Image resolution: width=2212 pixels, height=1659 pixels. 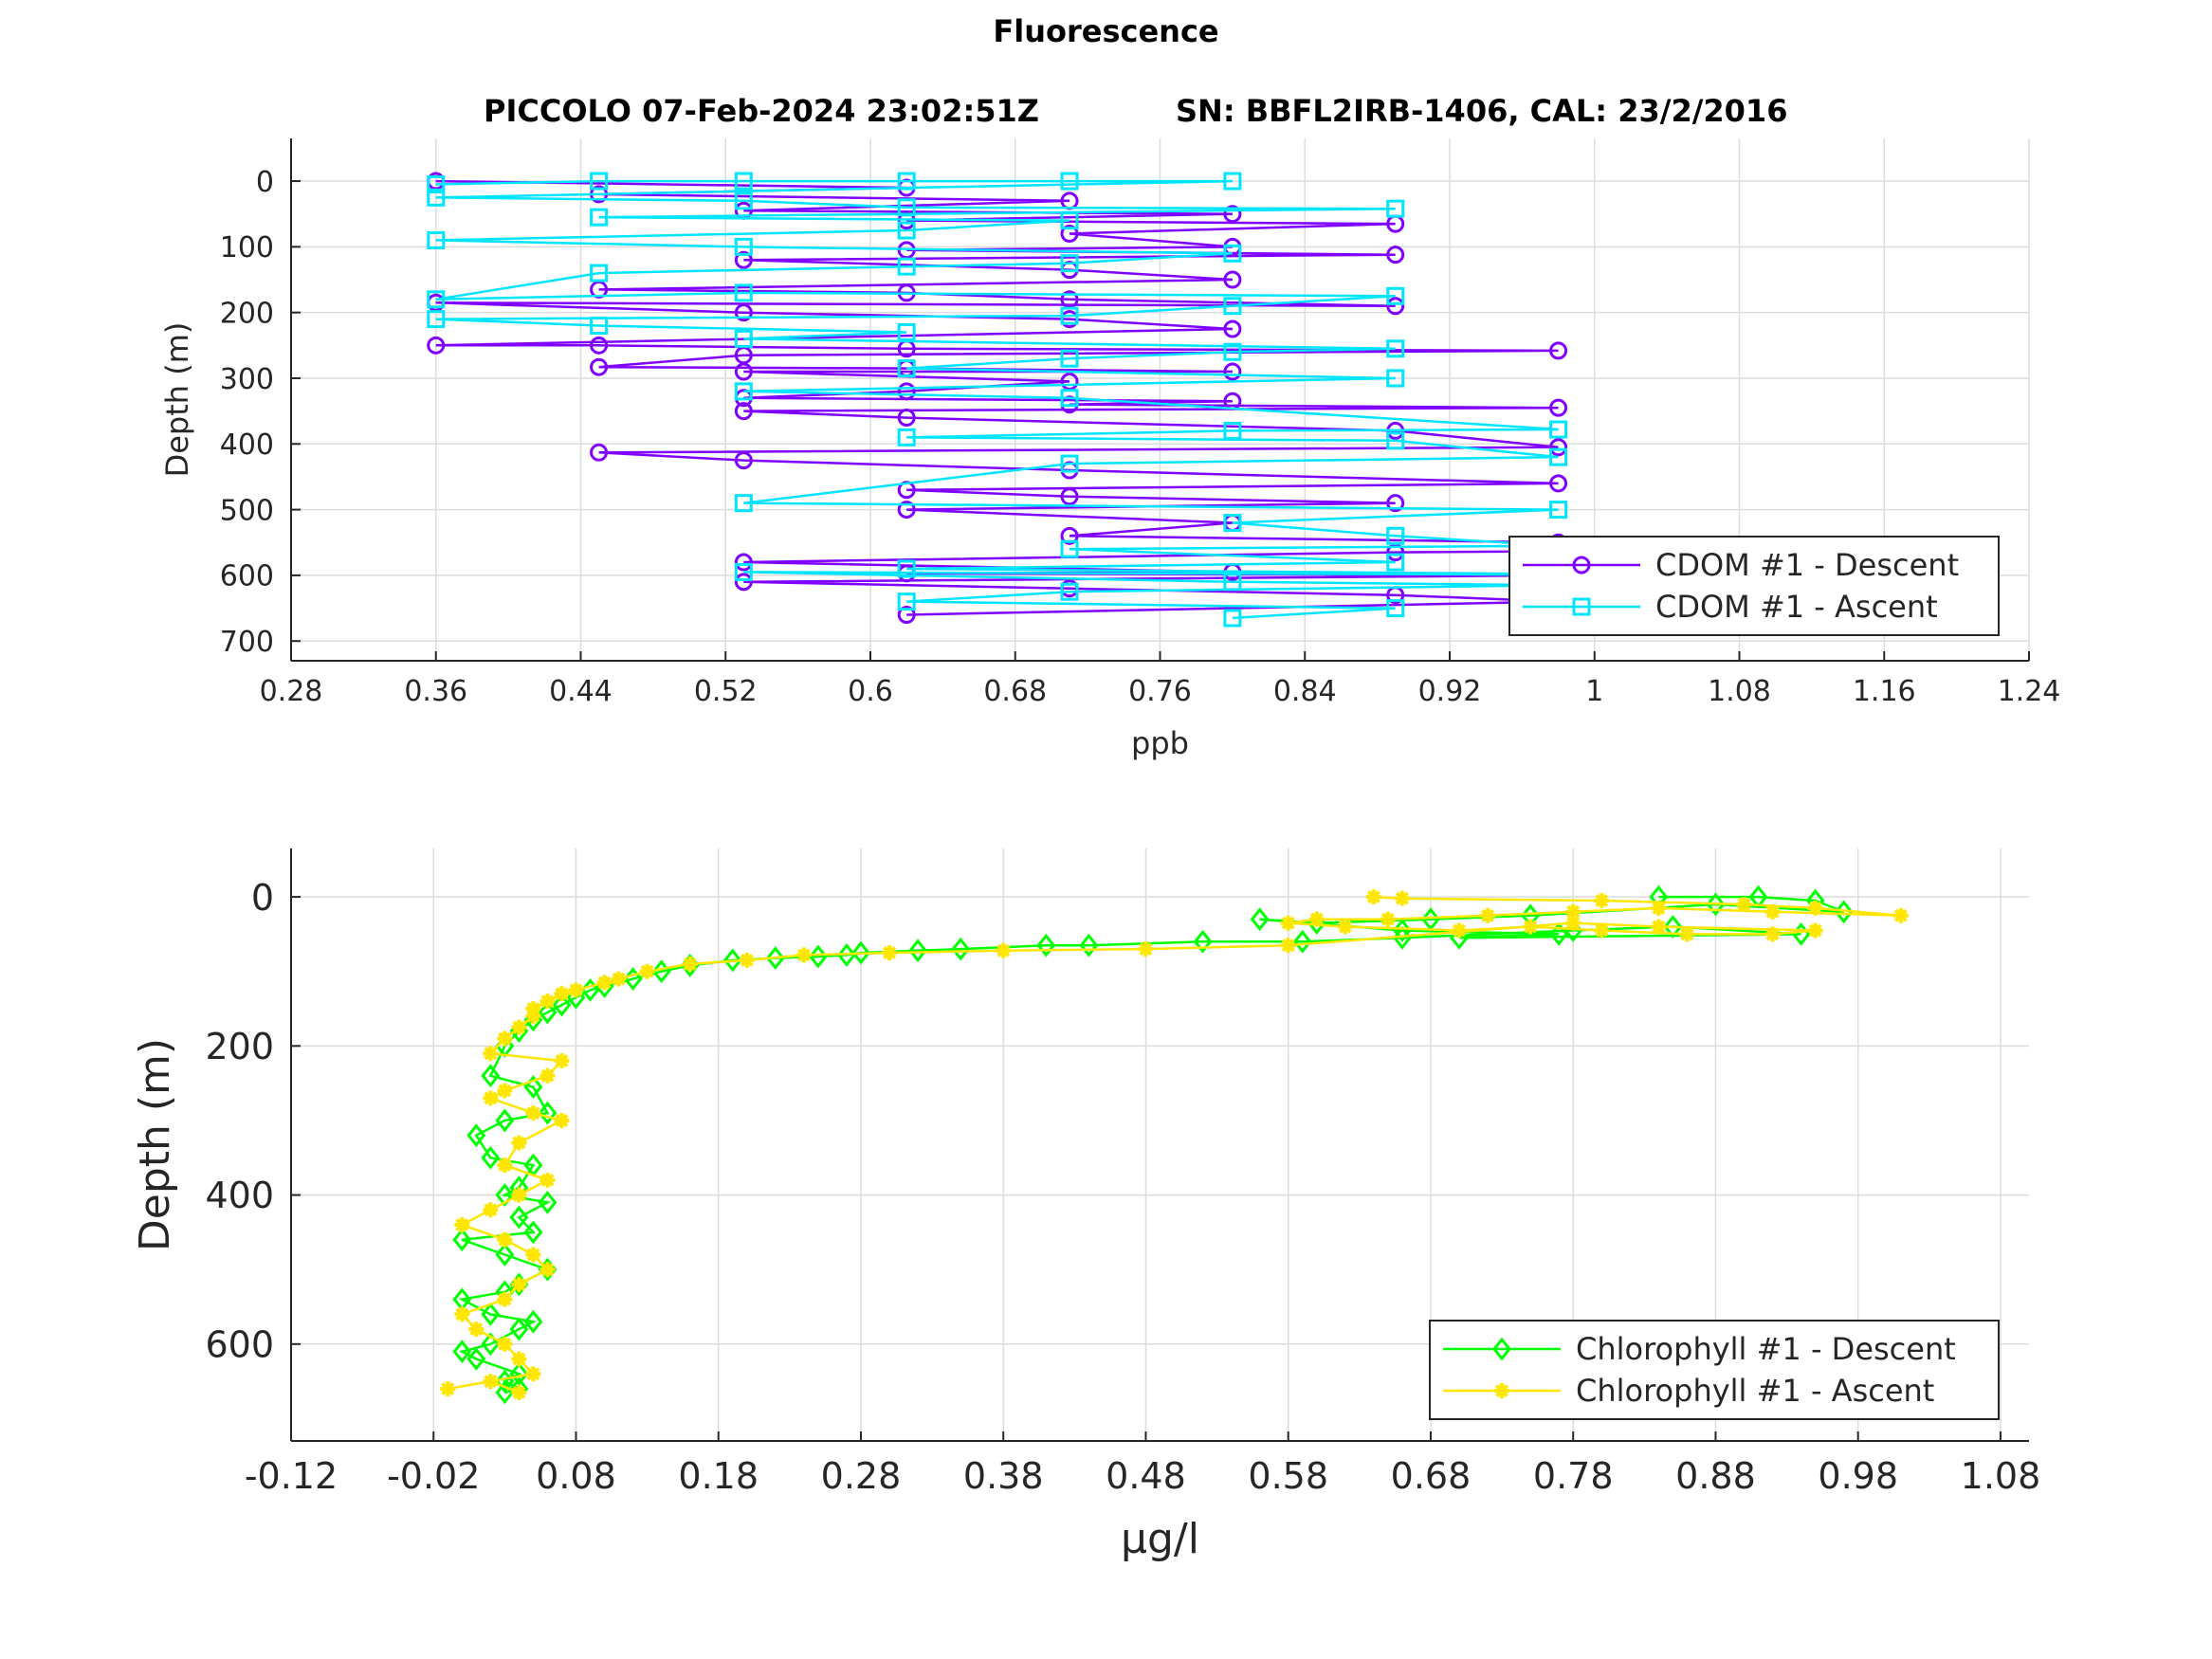 What do you see at coordinates (1858, 1476) in the screenshot?
I see `x-tick-label: 0.98` at bounding box center [1858, 1476].